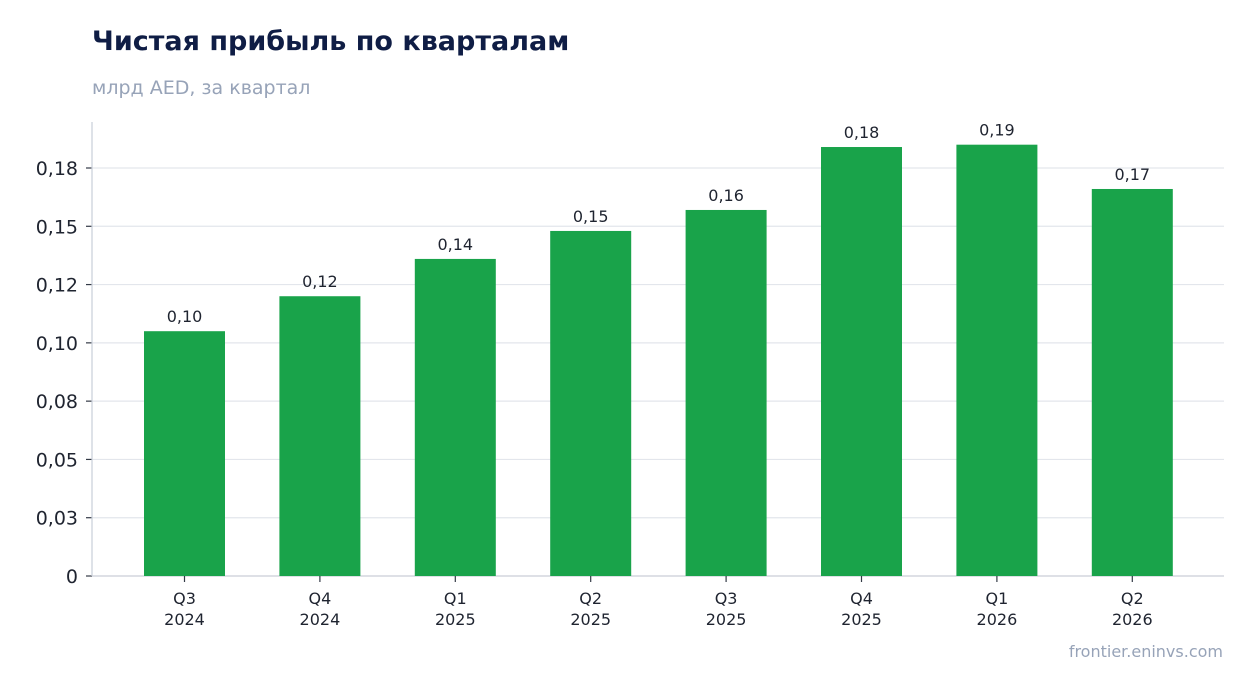  Describe the element at coordinates (57, 227) in the screenshot. I see `y-tick-label: 0,15` at that location.